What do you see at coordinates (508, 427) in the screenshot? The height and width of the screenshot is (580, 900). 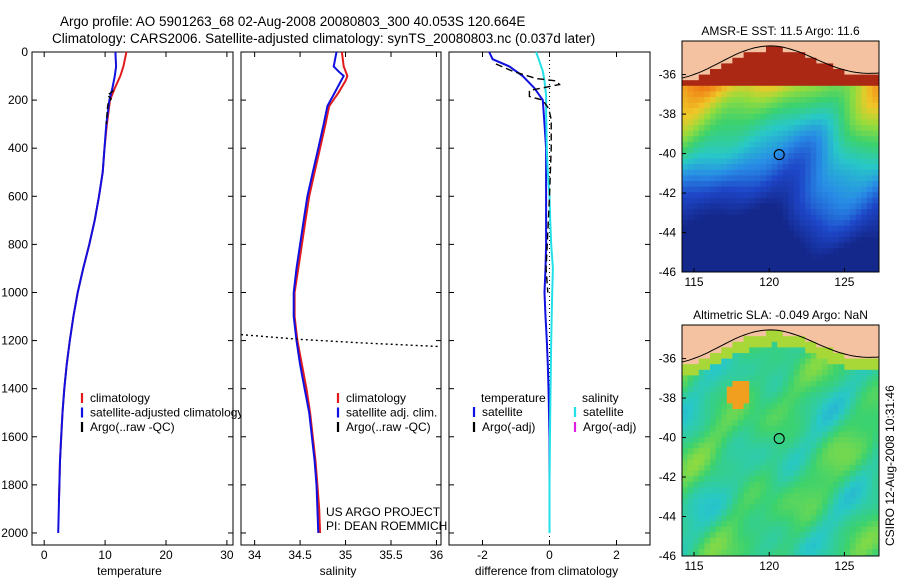 I see `legend-label: Argo(-adj)` at bounding box center [508, 427].